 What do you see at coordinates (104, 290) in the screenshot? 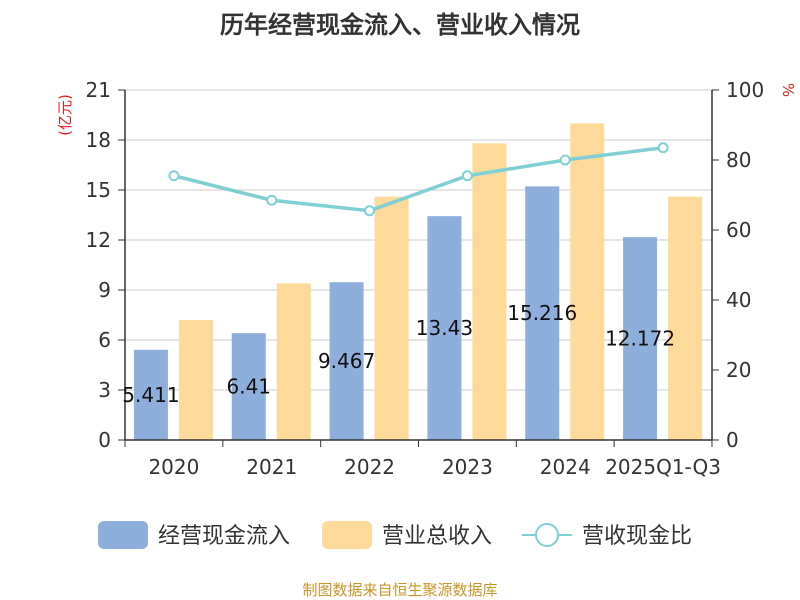
I see `left-axis-tick-label: 9` at bounding box center [104, 290].